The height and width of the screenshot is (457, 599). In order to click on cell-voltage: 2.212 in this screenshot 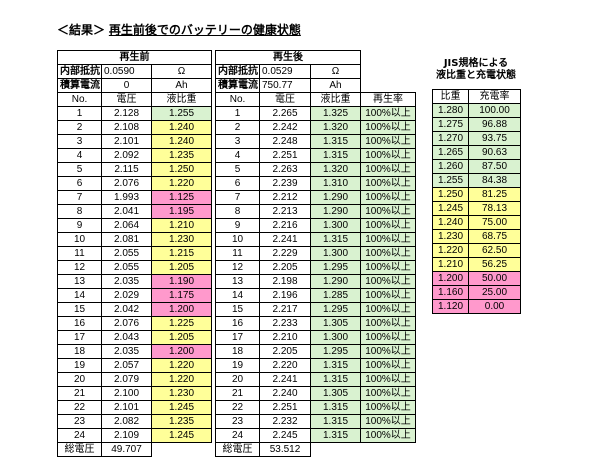, I will do `click(285, 197)`.